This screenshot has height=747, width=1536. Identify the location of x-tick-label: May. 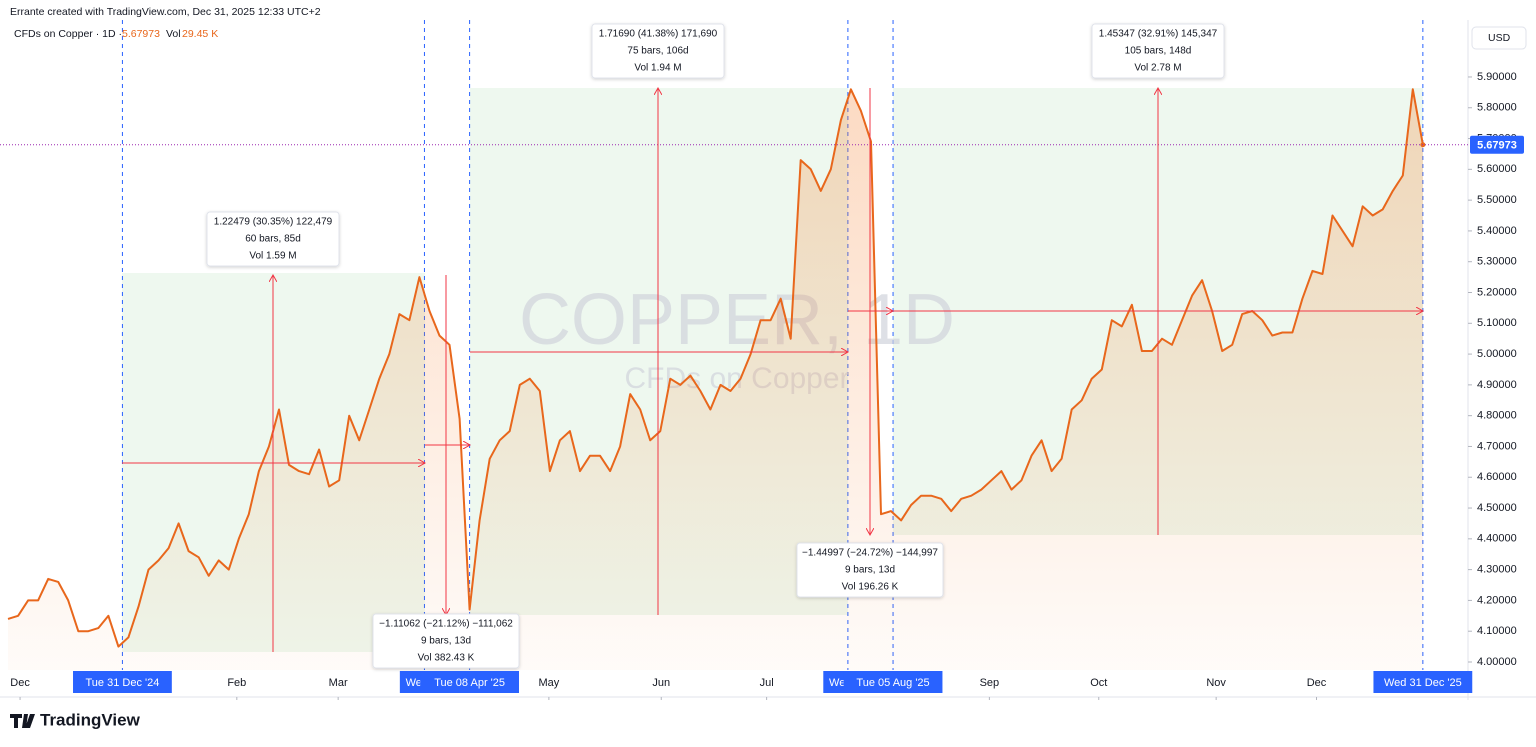
(548, 683).